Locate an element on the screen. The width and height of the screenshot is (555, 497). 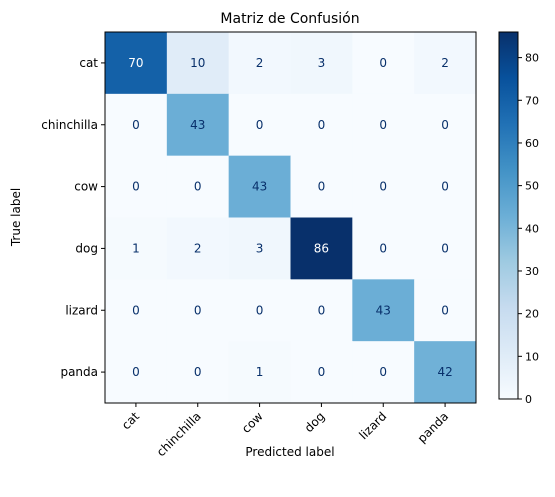
heatmap-cell-lizard-dog is located at coordinates (321, 310).